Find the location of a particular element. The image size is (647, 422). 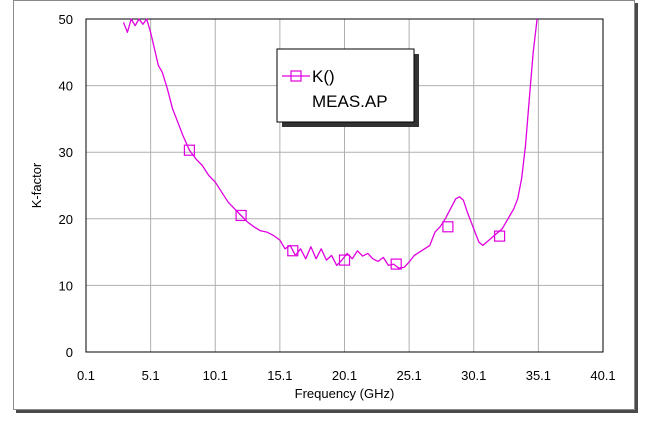

legend-marker-sample is located at coordinates (296, 76).